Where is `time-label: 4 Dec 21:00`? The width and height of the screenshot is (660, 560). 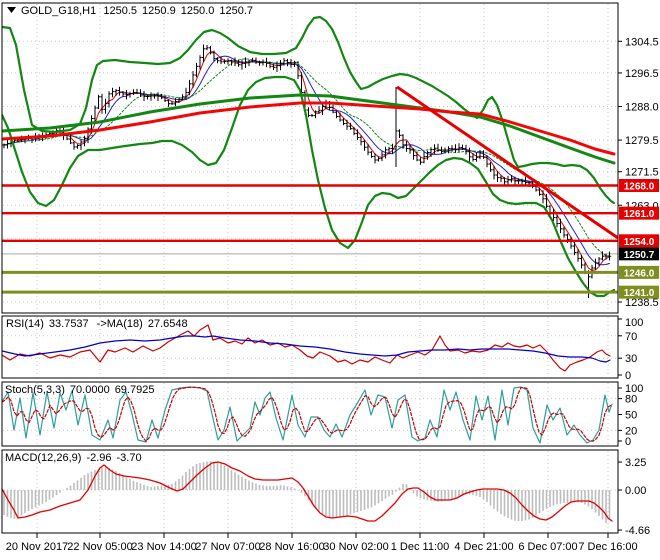 time-label: 4 Dec 21:00 is located at coordinates (483, 547).